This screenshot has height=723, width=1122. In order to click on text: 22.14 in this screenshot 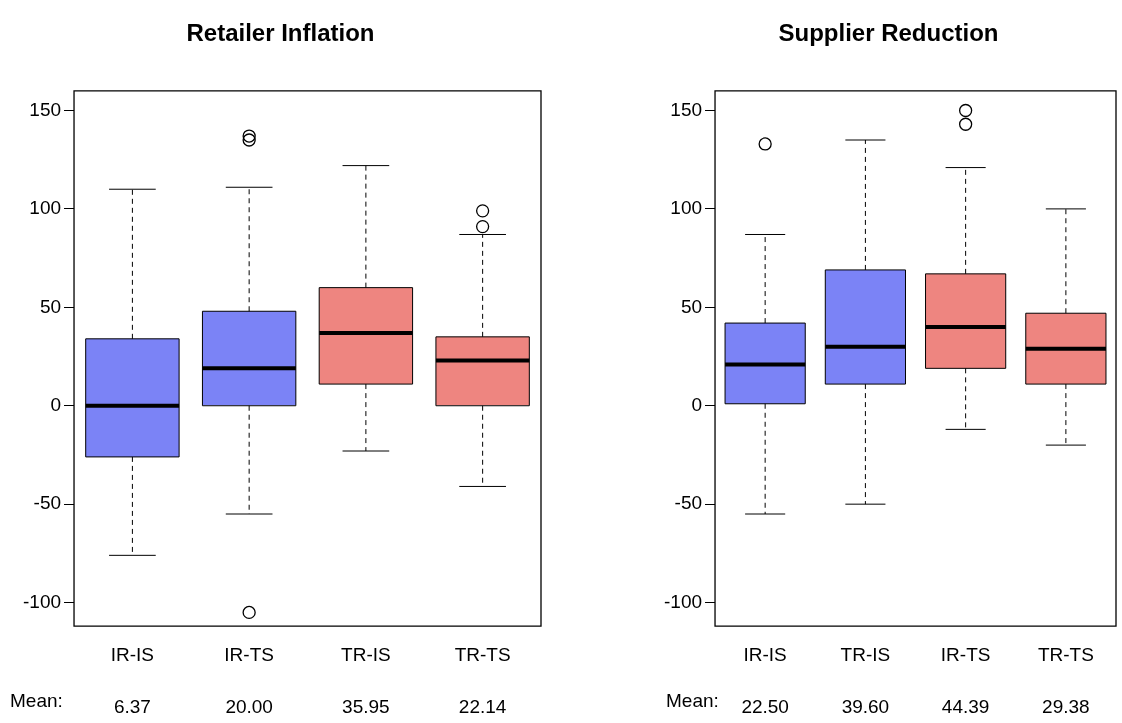, I will do `click(482, 707)`.